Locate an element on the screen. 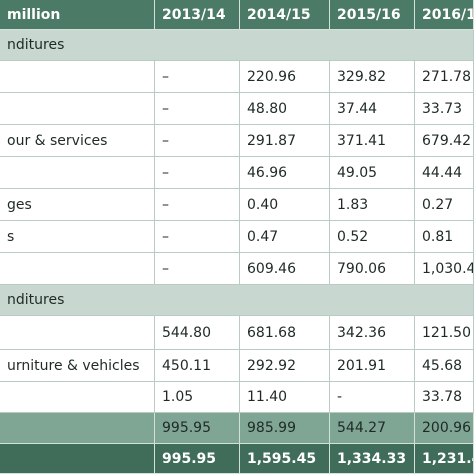 This screenshot has width=474, height=474. table-cell: 1,030.4 is located at coordinates (444, 269).